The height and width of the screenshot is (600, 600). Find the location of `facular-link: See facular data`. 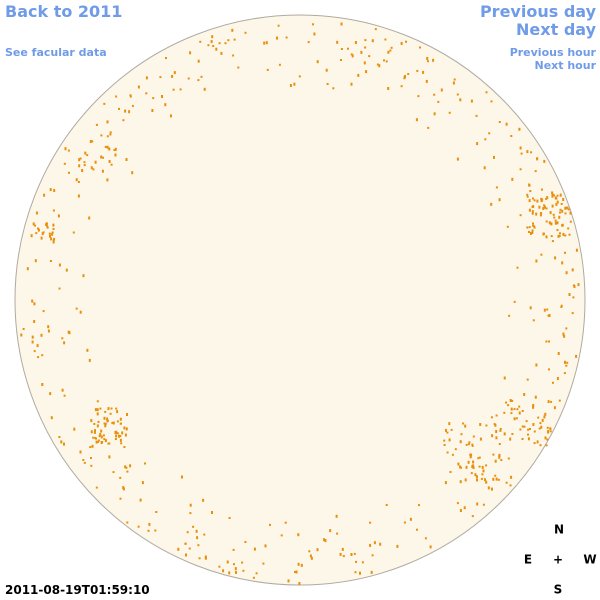

facular-link: See facular data is located at coordinates (56, 52).